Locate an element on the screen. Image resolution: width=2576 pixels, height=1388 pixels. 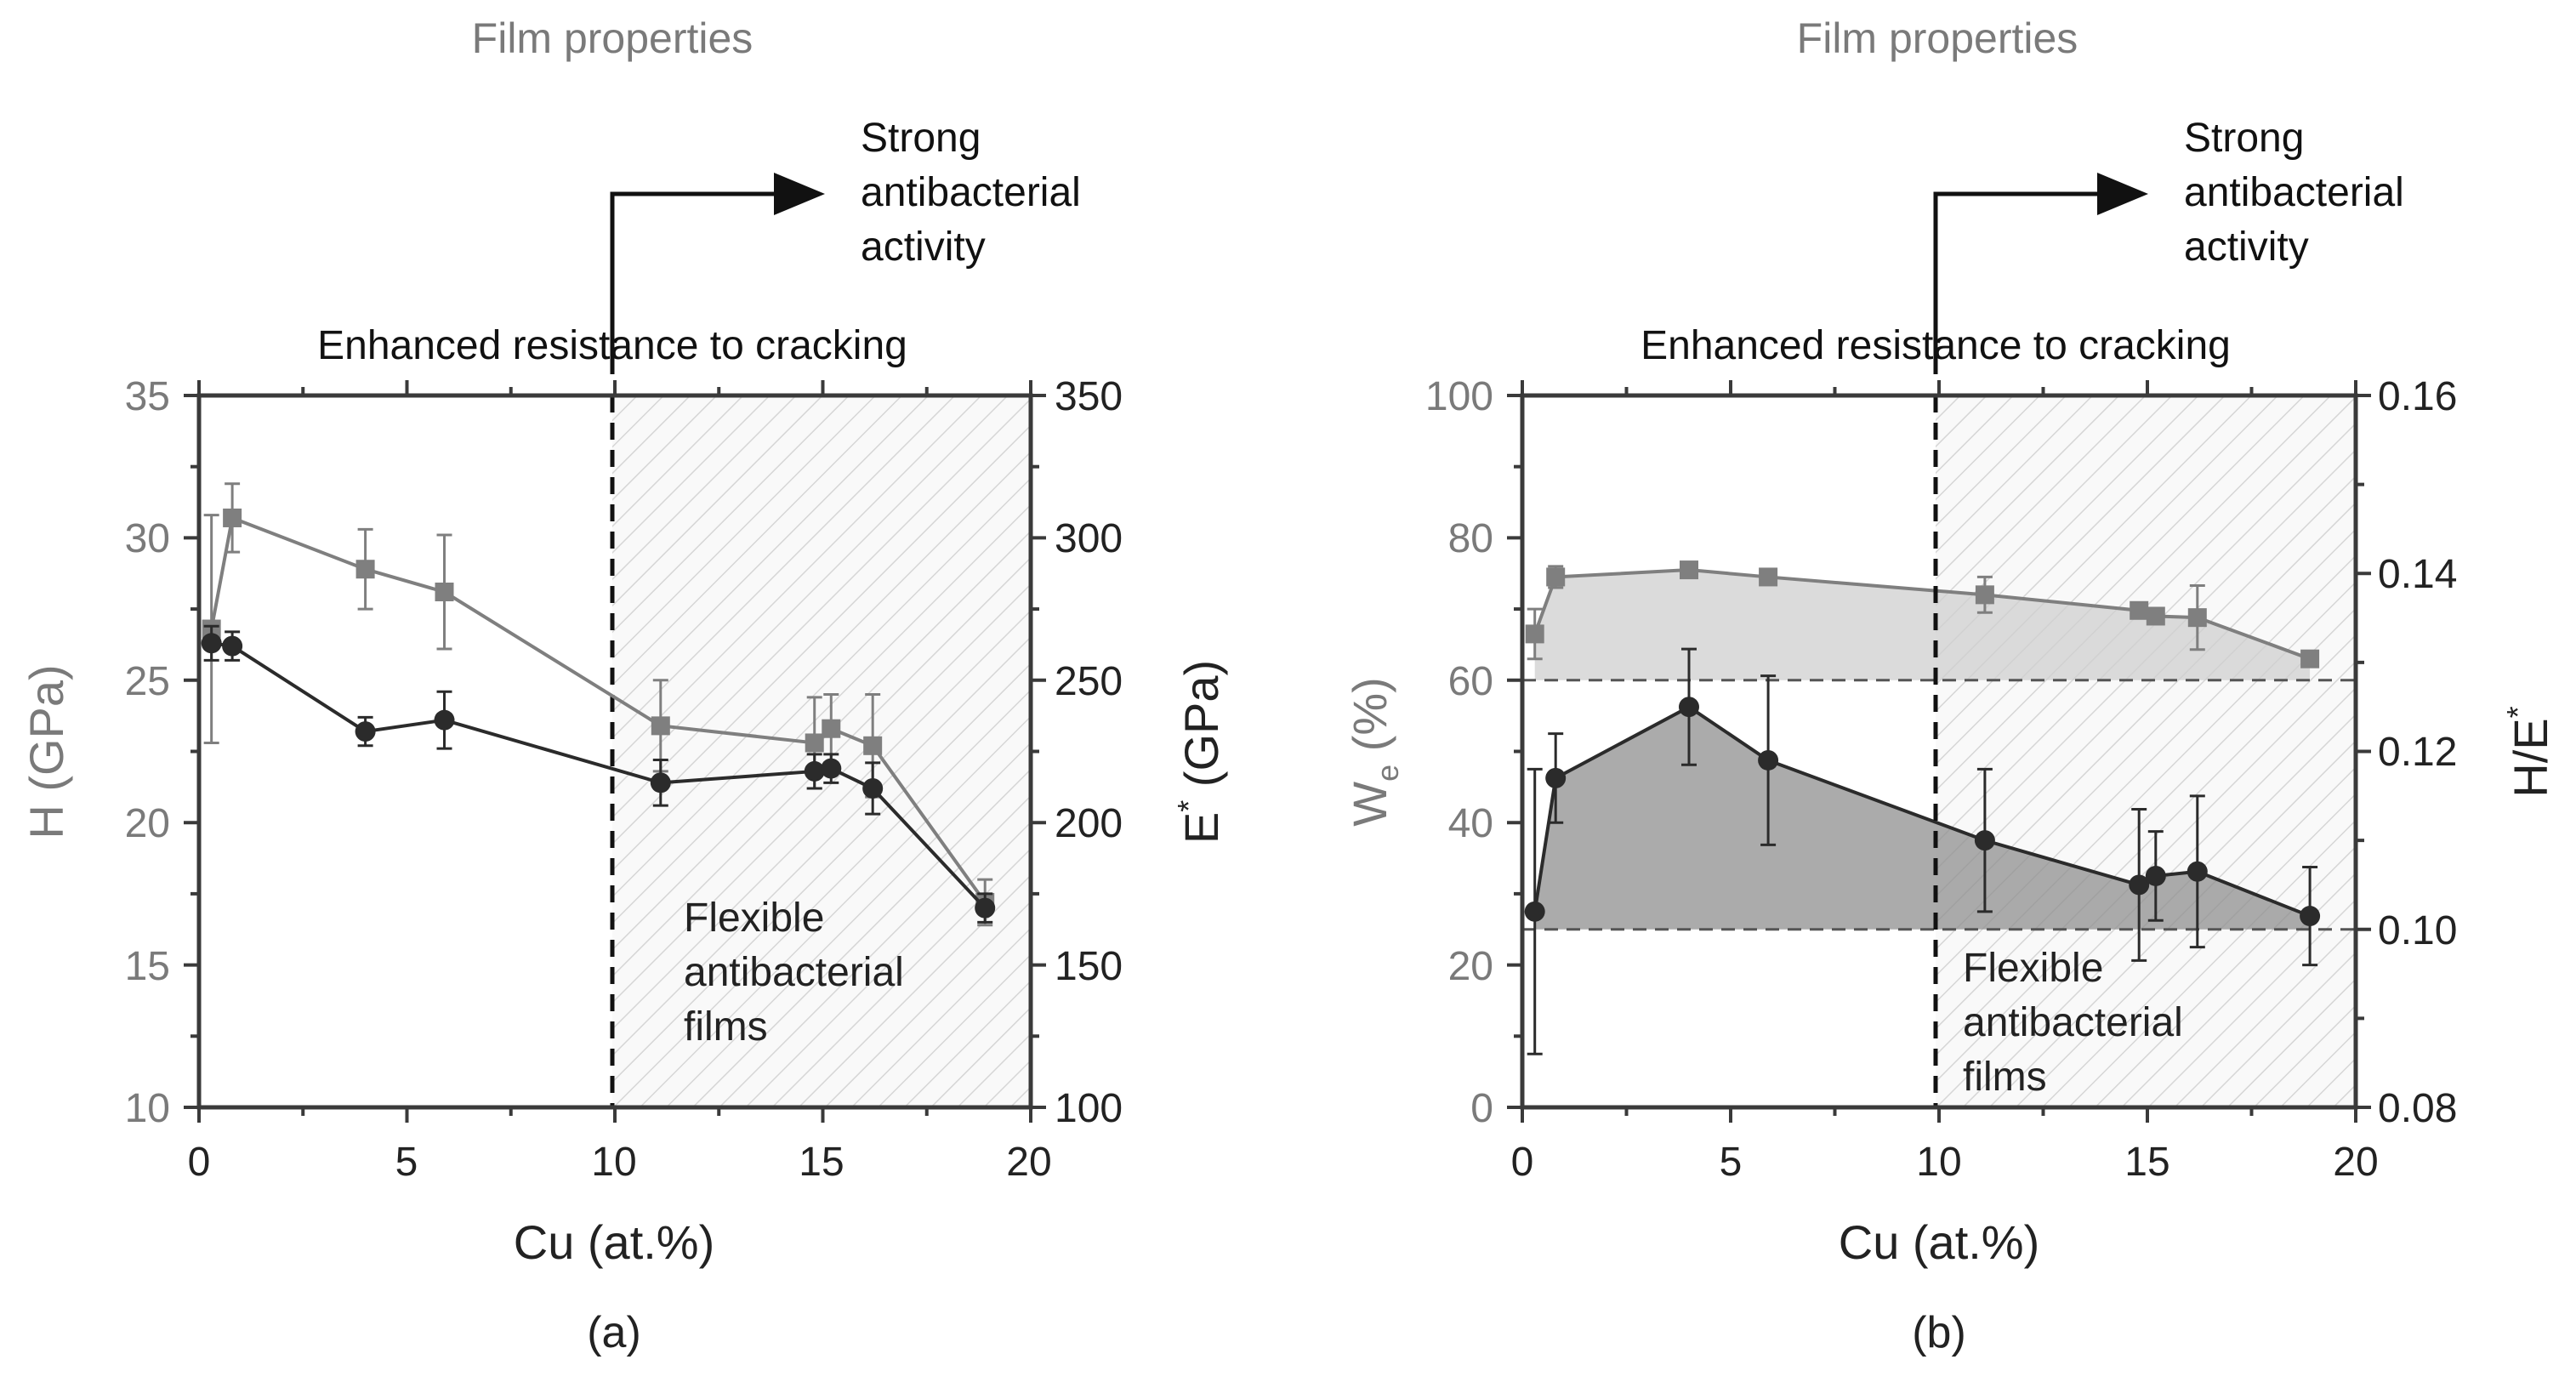
panel-b-ytick-left-2: 40 is located at coordinates (1470, 823).